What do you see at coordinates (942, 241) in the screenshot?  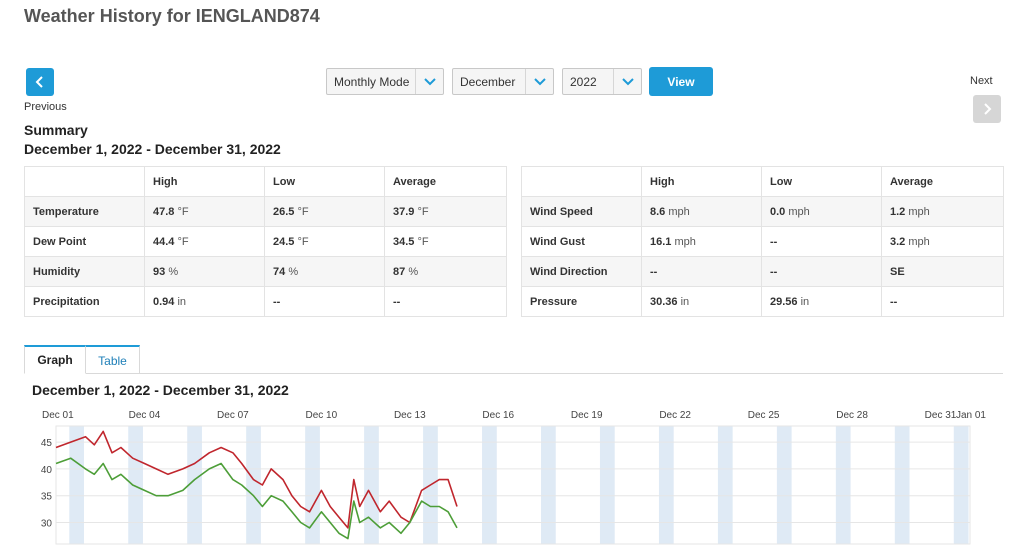 I see `table-cell: 3.2 mph` at bounding box center [942, 241].